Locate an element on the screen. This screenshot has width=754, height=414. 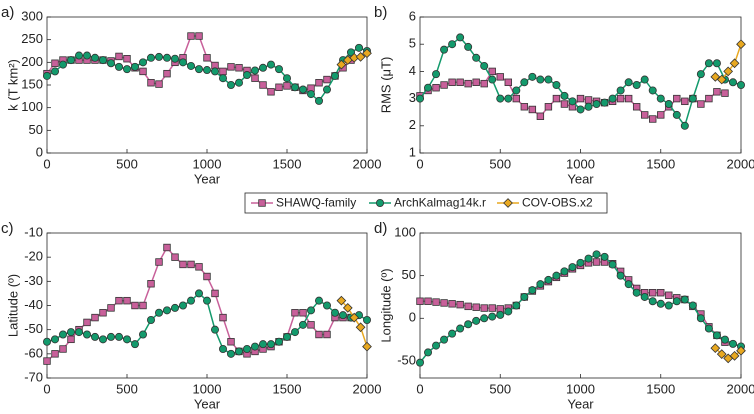
y-tick-label: -30 is located at coordinates (33, 280).